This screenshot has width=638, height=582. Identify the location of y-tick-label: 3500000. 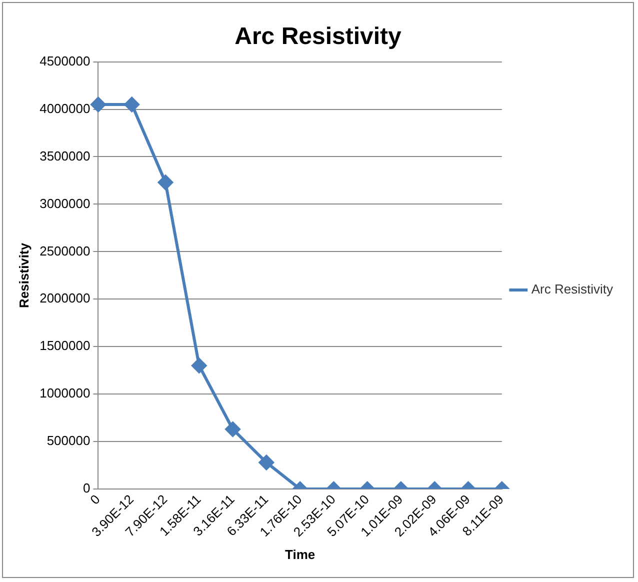
(65, 156).